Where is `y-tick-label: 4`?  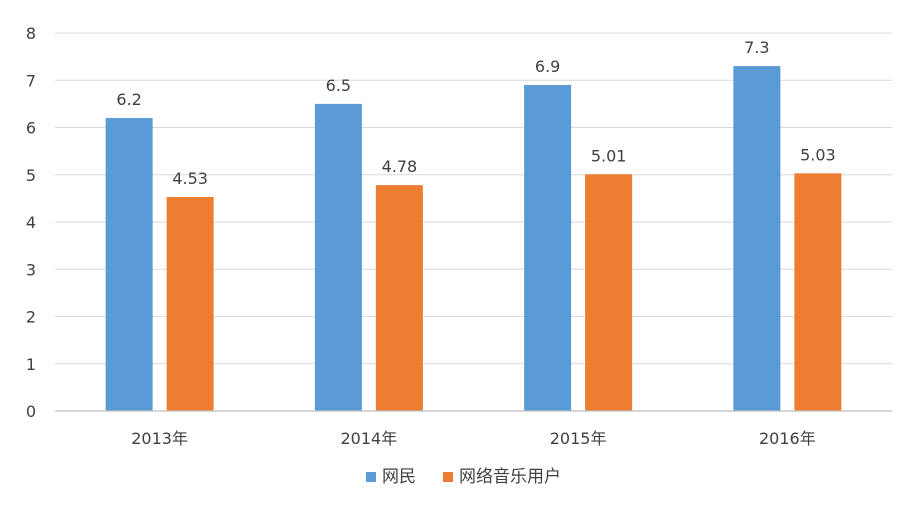 y-tick-label: 4 is located at coordinates (31, 222).